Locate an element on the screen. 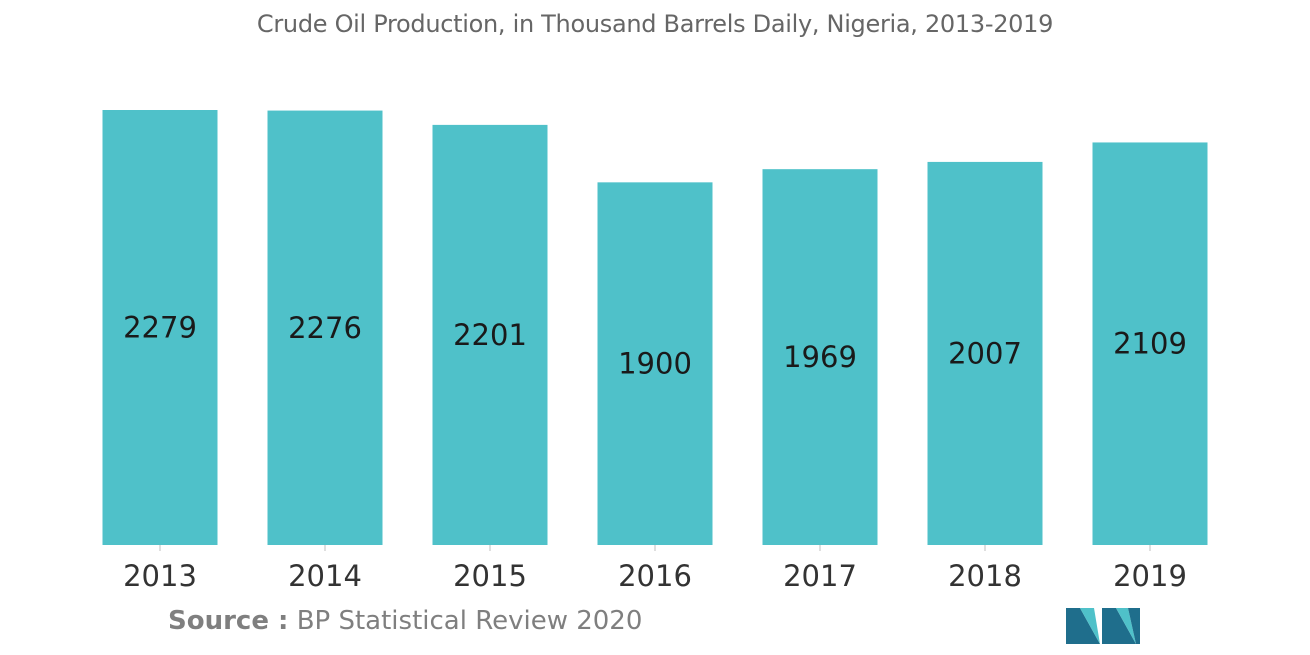 The height and width of the screenshot is (655, 1310). value-label-2017: 1969 is located at coordinates (820, 357).